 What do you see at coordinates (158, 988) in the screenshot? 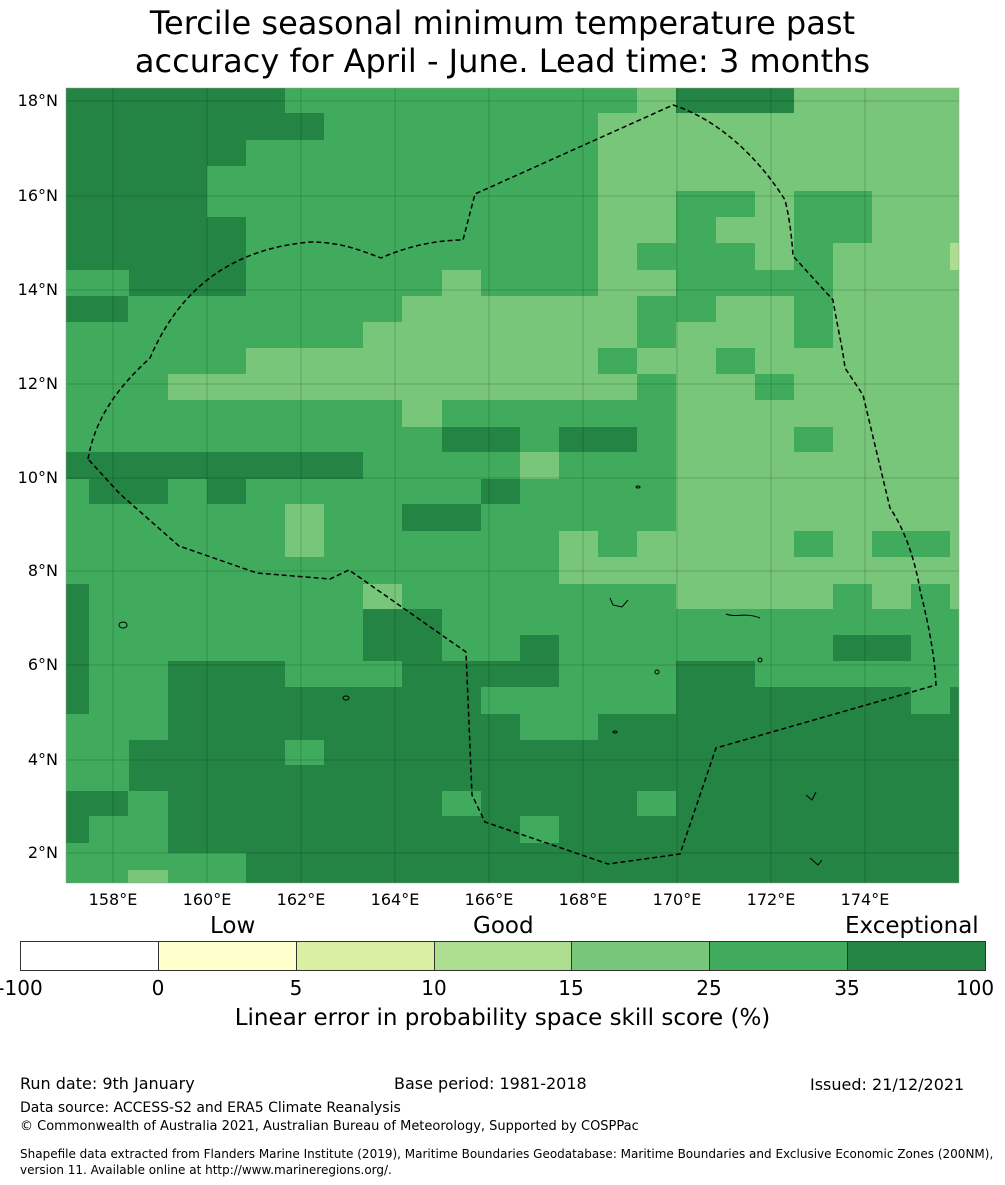
I see `colorbar-tick-0: 0` at bounding box center [158, 988].